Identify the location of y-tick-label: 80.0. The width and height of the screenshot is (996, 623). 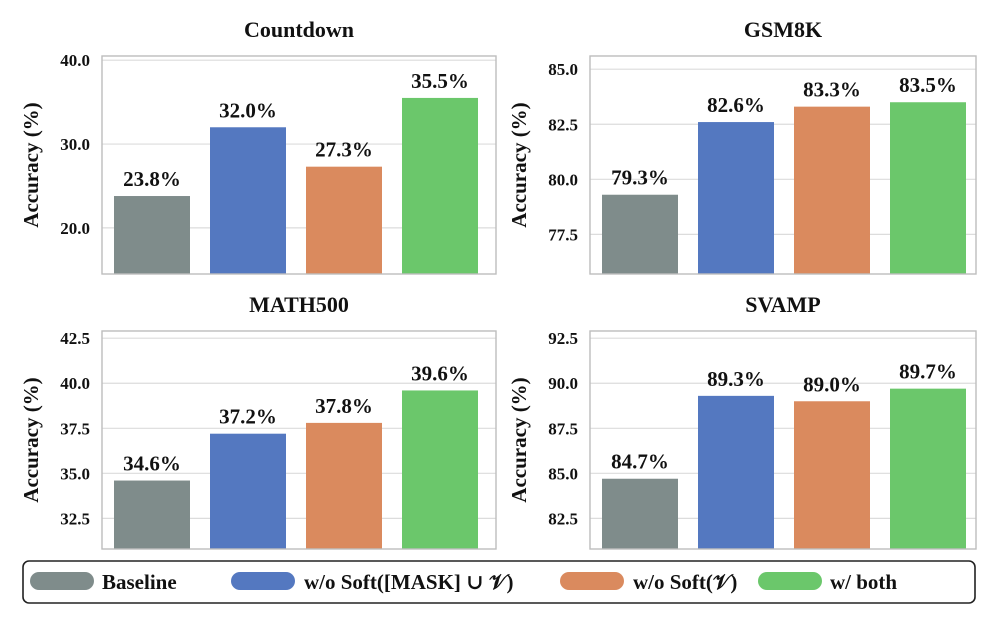
(563, 179).